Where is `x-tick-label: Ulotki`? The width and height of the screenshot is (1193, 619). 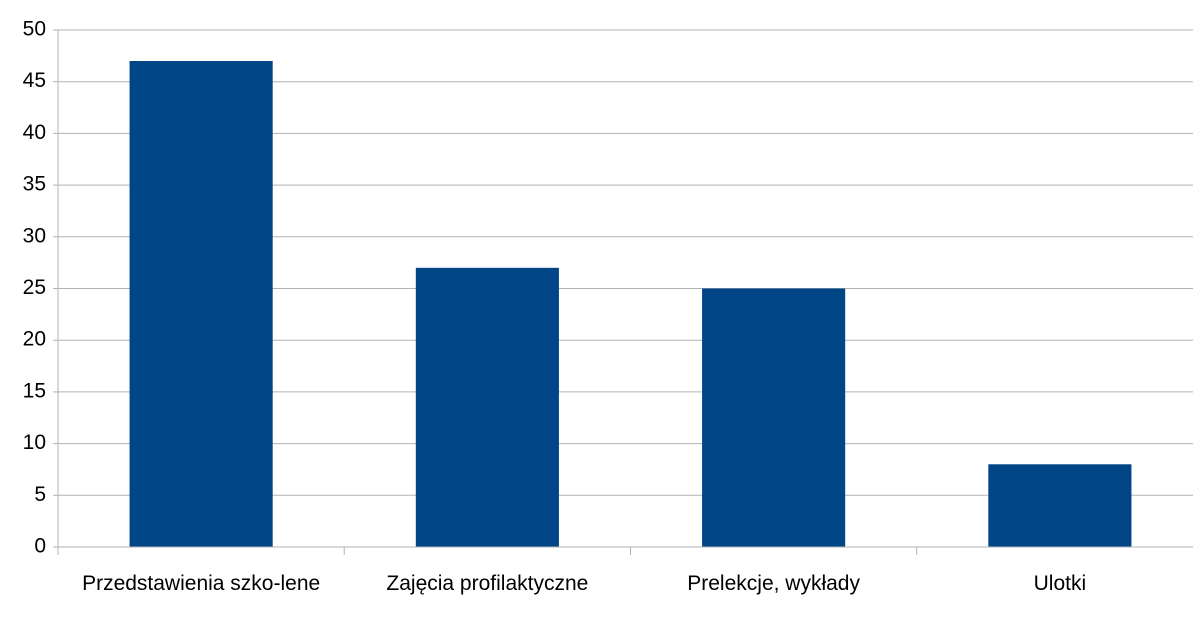 x-tick-label: Ulotki is located at coordinates (1060, 583).